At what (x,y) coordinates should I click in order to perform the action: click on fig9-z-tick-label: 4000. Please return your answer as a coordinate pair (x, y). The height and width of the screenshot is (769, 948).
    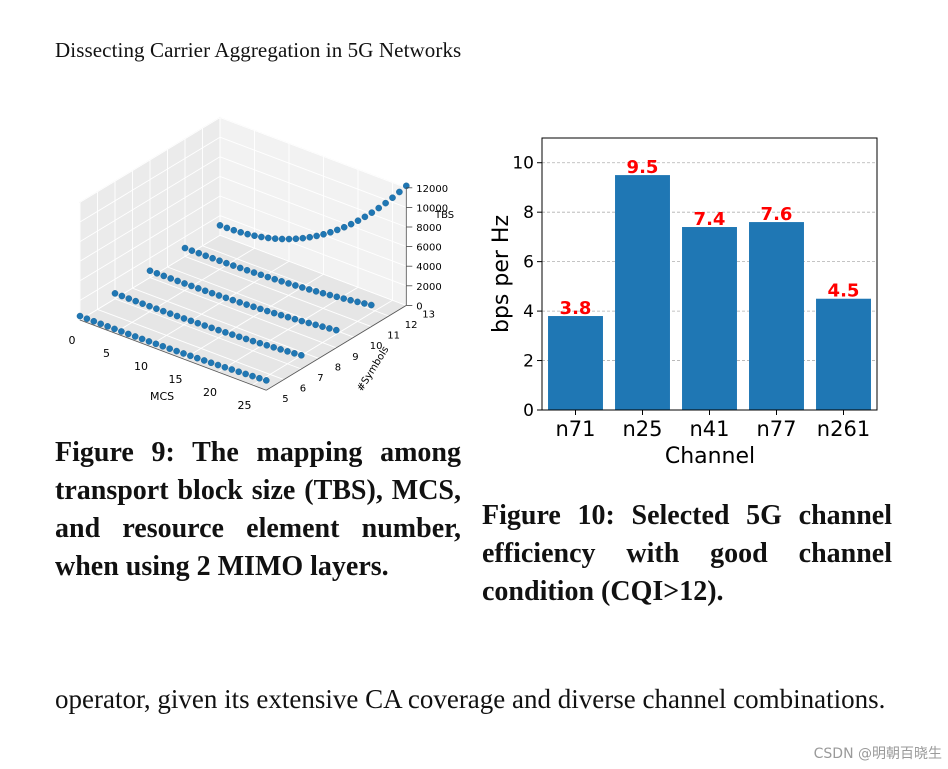
    Looking at the image, I should click on (428, 267).